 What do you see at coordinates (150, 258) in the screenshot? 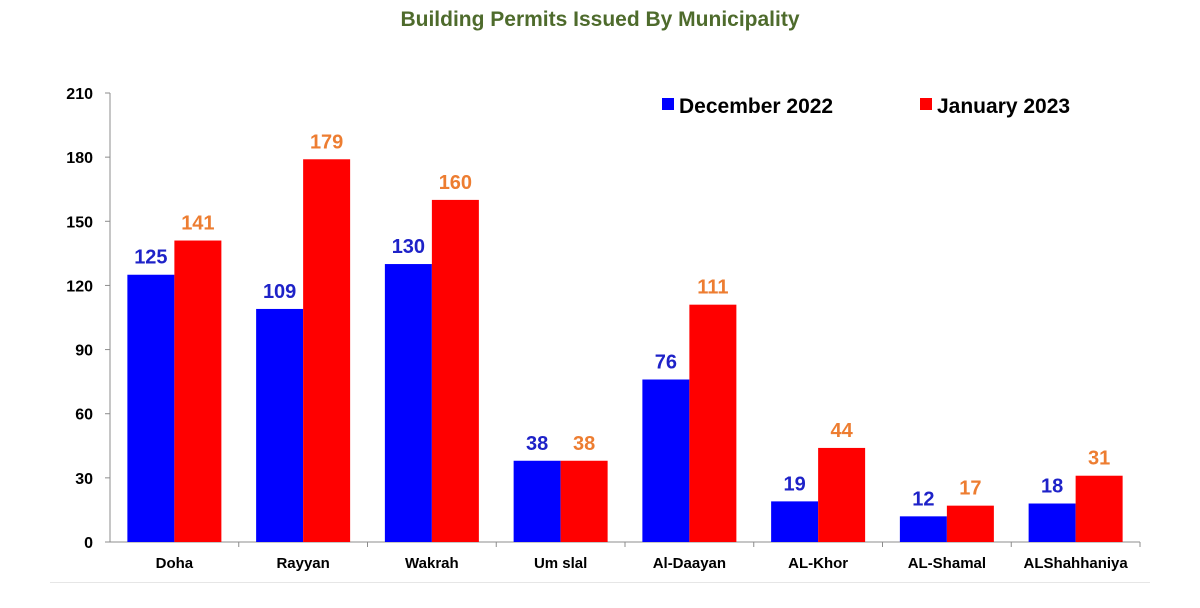
I see `data-label: 125` at bounding box center [150, 258].